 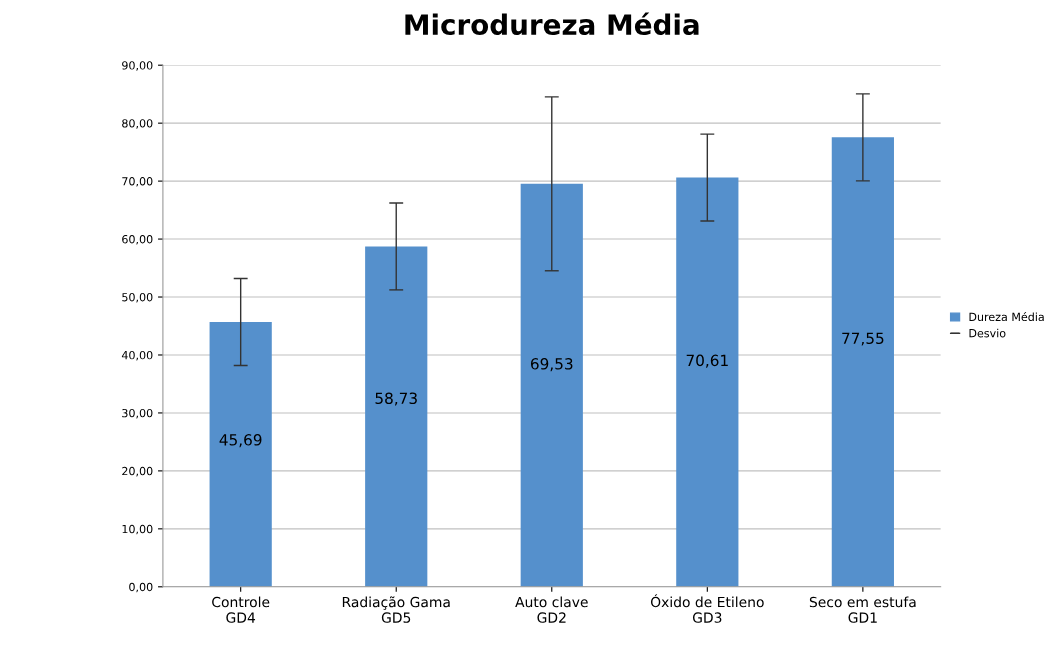 What do you see at coordinates (137, 413) in the screenshot?
I see `y-tick-label: 30,00` at bounding box center [137, 413].